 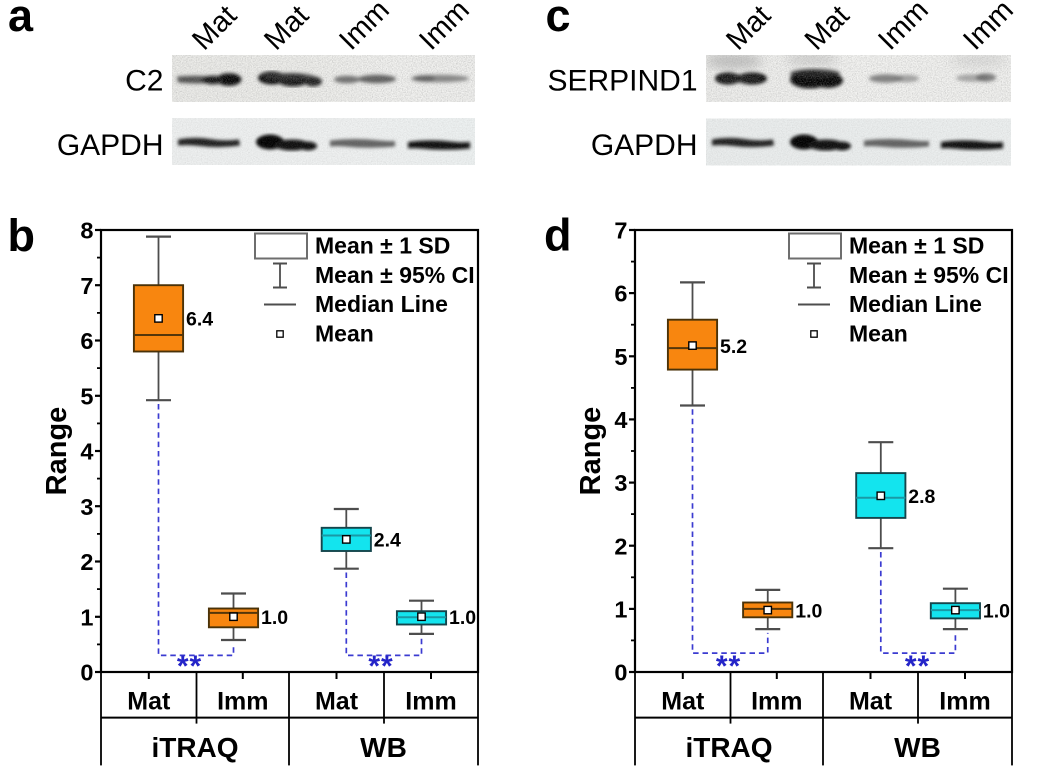 I want to click on svg-text: 6.4, so click(x=199, y=320).